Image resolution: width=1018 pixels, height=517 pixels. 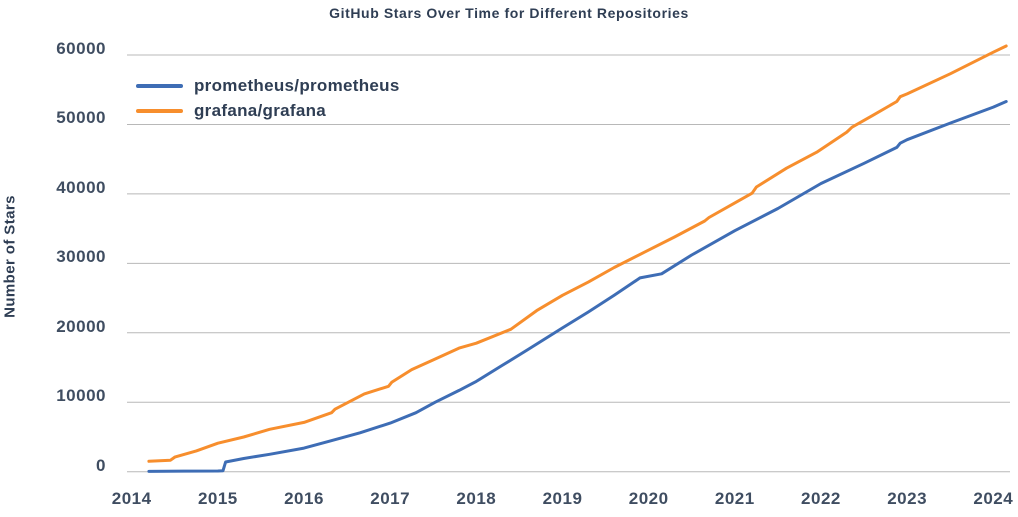 I want to click on x-tick-label: 2020, so click(x=648, y=498).